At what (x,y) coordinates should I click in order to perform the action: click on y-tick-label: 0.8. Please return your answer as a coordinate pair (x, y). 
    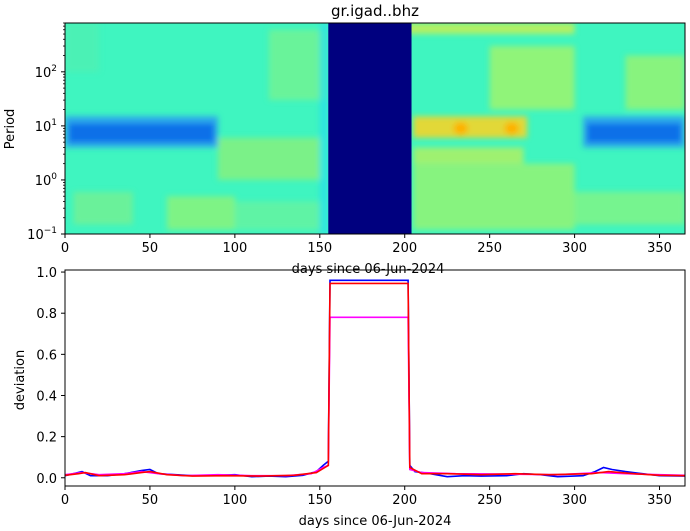
    Looking at the image, I should click on (46, 314).